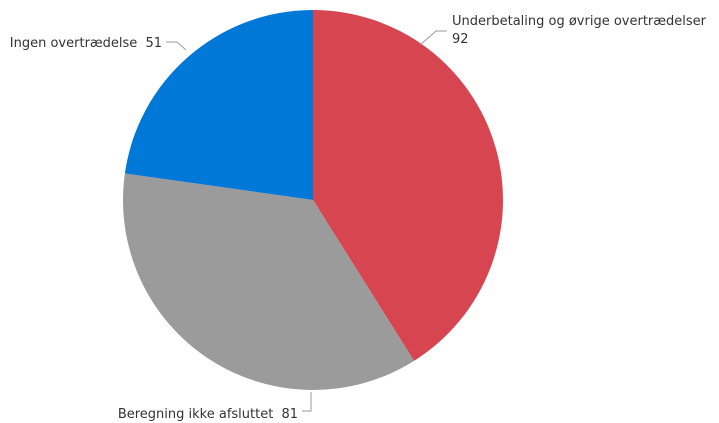 The height and width of the screenshot is (423, 719). I want to click on data-label-underbetaling-value: 92, so click(460, 39).